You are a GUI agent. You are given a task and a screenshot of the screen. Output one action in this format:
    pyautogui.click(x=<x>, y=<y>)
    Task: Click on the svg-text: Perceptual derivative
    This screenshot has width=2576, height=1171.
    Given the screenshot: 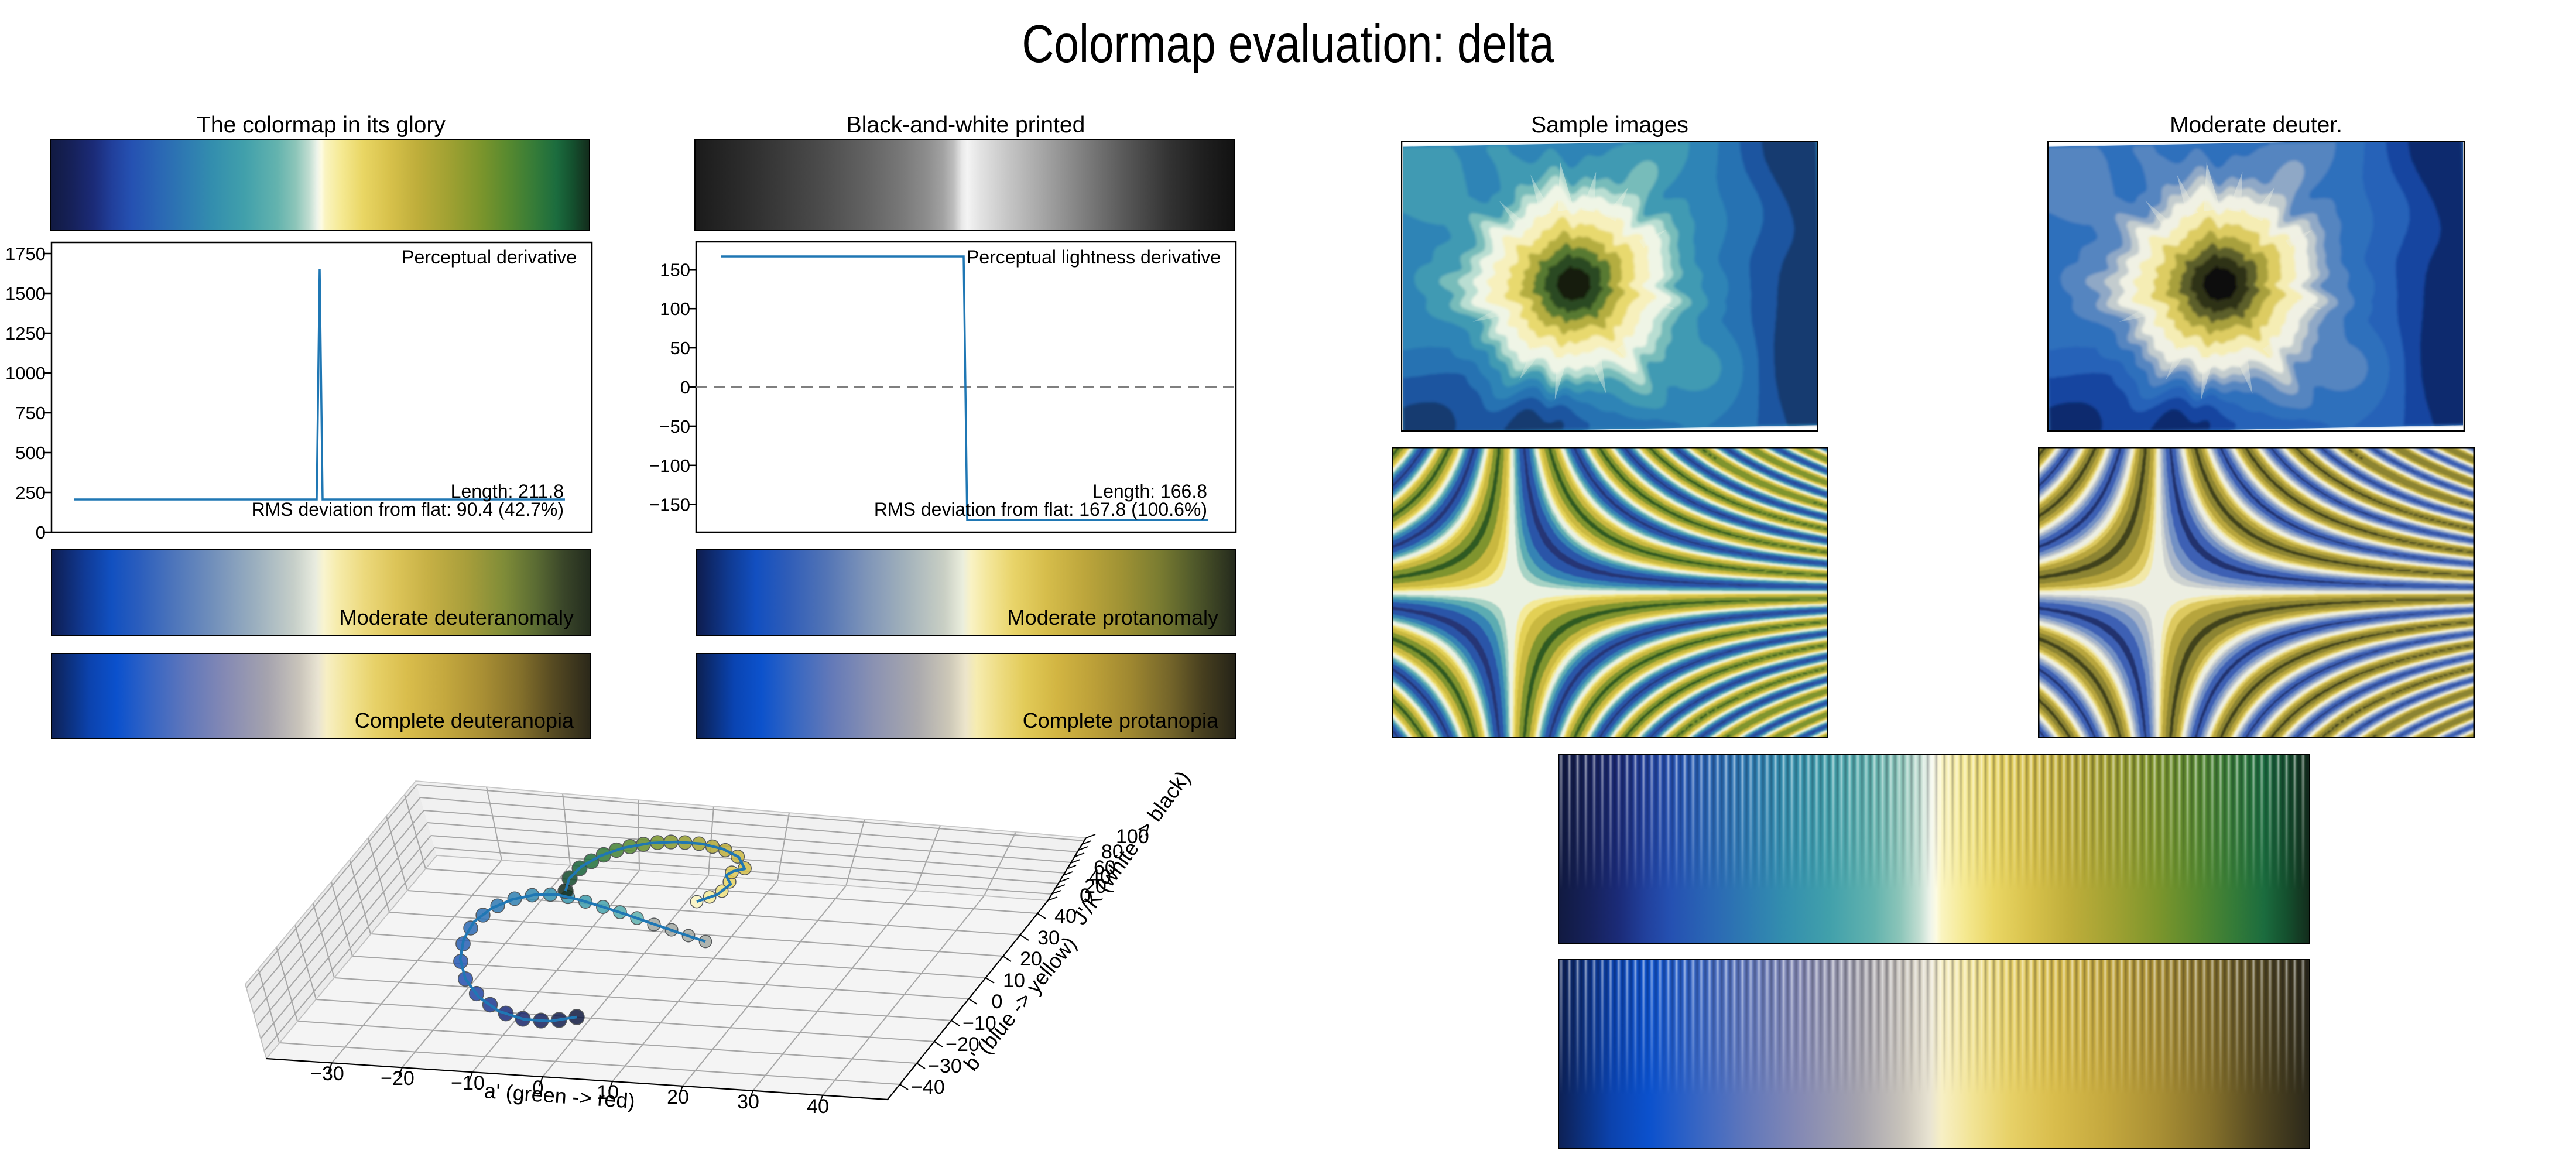 What is the action you would take?
    pyautogui.click(x=489, y=257)
    